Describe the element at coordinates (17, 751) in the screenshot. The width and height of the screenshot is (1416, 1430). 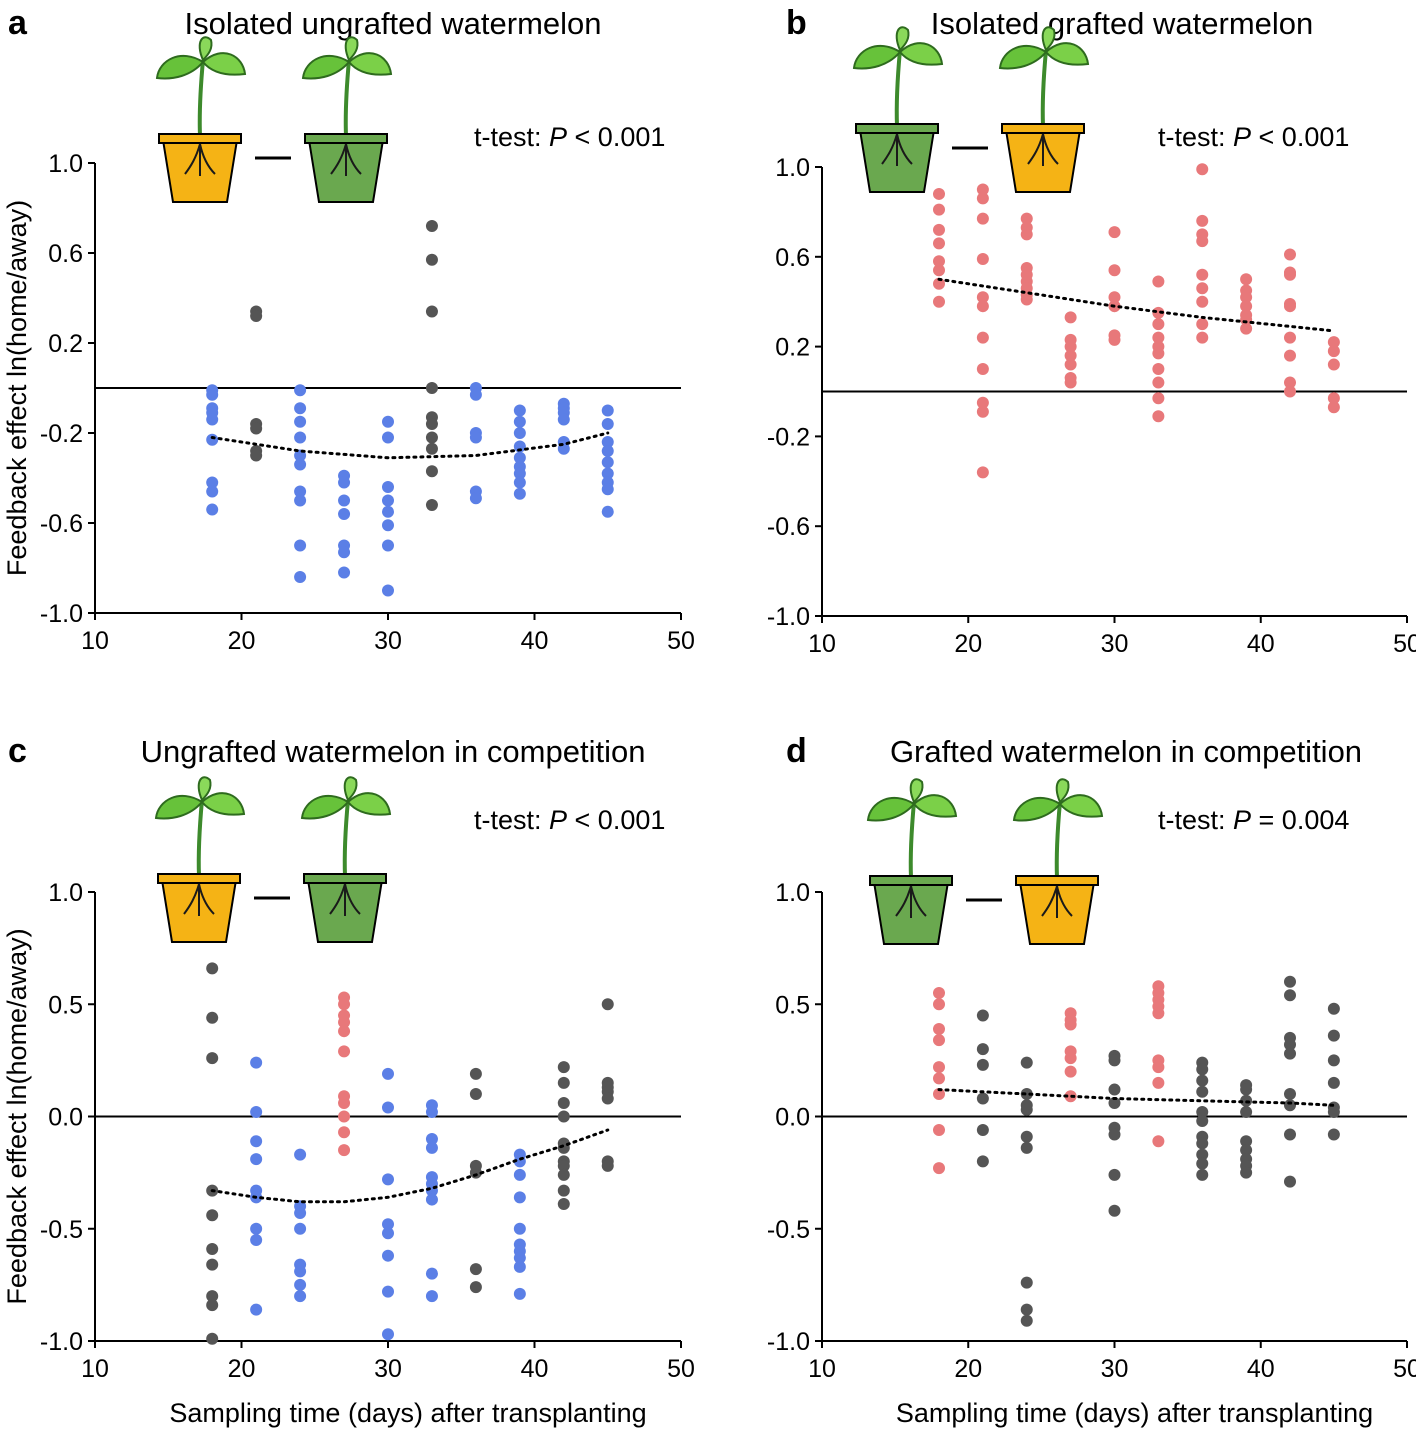
I see `panel-label: c` at that location.